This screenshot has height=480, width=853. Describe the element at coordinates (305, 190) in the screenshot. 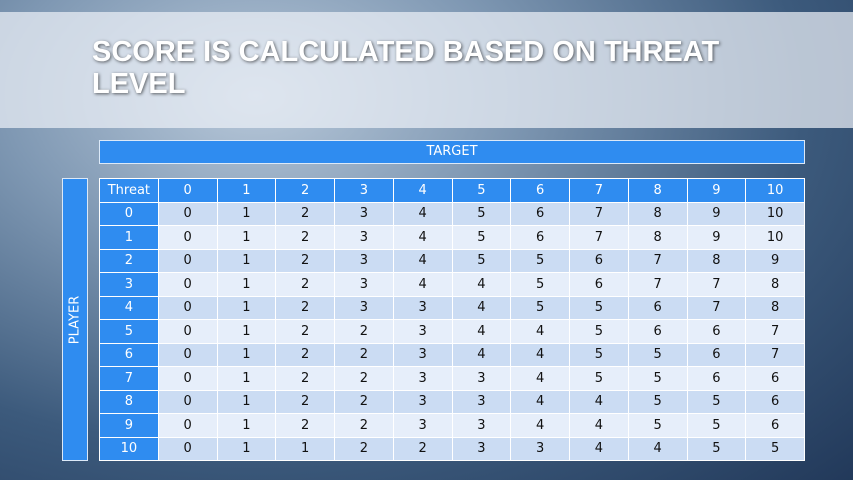

I see `header-cell: 2` at that location.